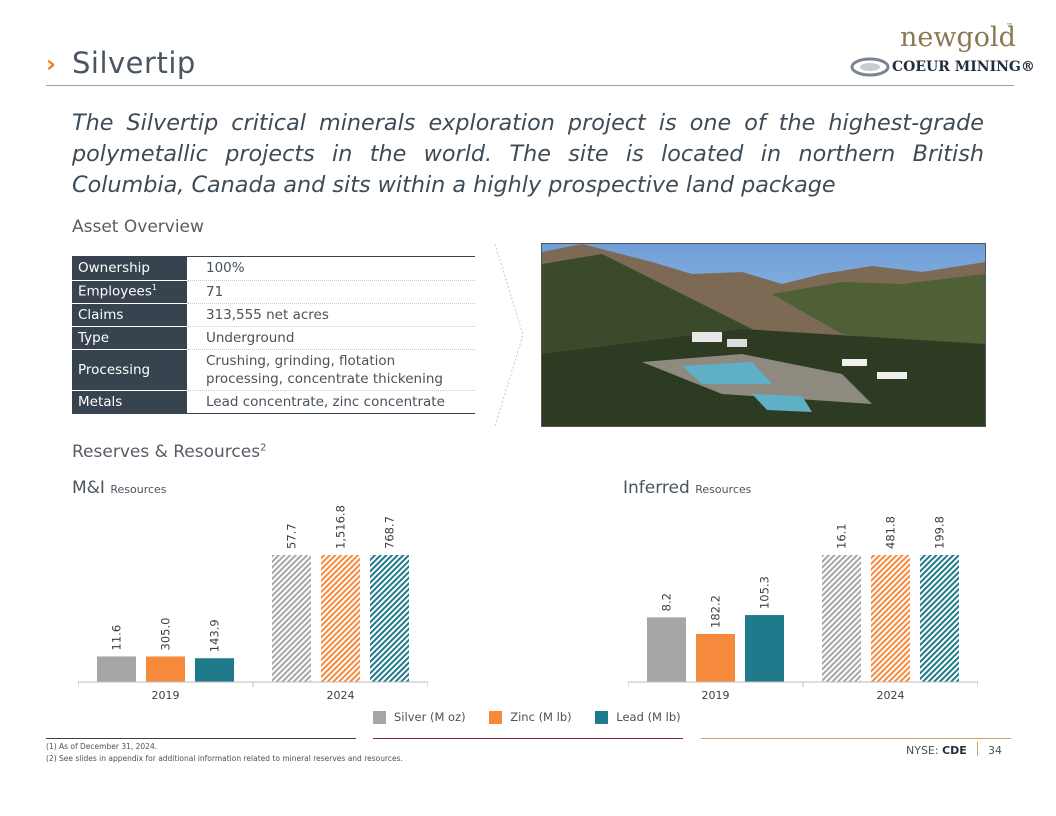 The height and width of the screenshot is (816, 1056). What do you see at coordinates (117, 638) in the screenshot?
I see `data-label-silver-2019: 11.6` at bounding box center [117, 638].